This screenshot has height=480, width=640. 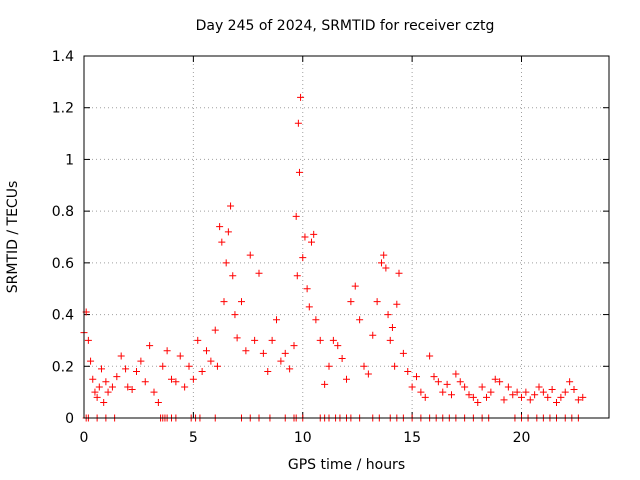 I want to click on x-tick-label: 0, so click(x=84, y=438).